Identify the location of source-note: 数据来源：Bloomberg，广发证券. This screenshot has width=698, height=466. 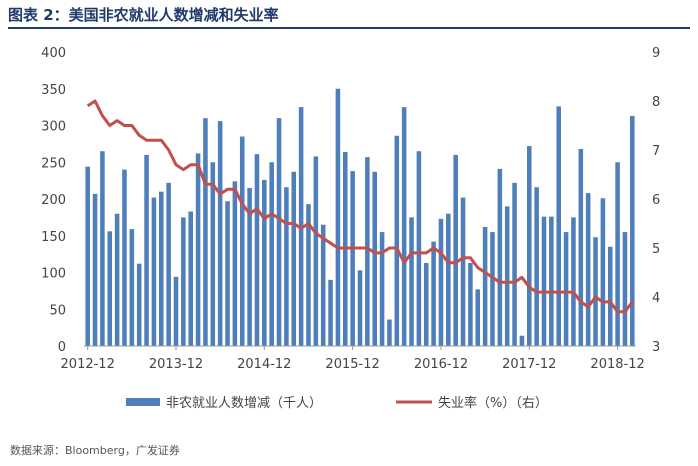
(95, 450).